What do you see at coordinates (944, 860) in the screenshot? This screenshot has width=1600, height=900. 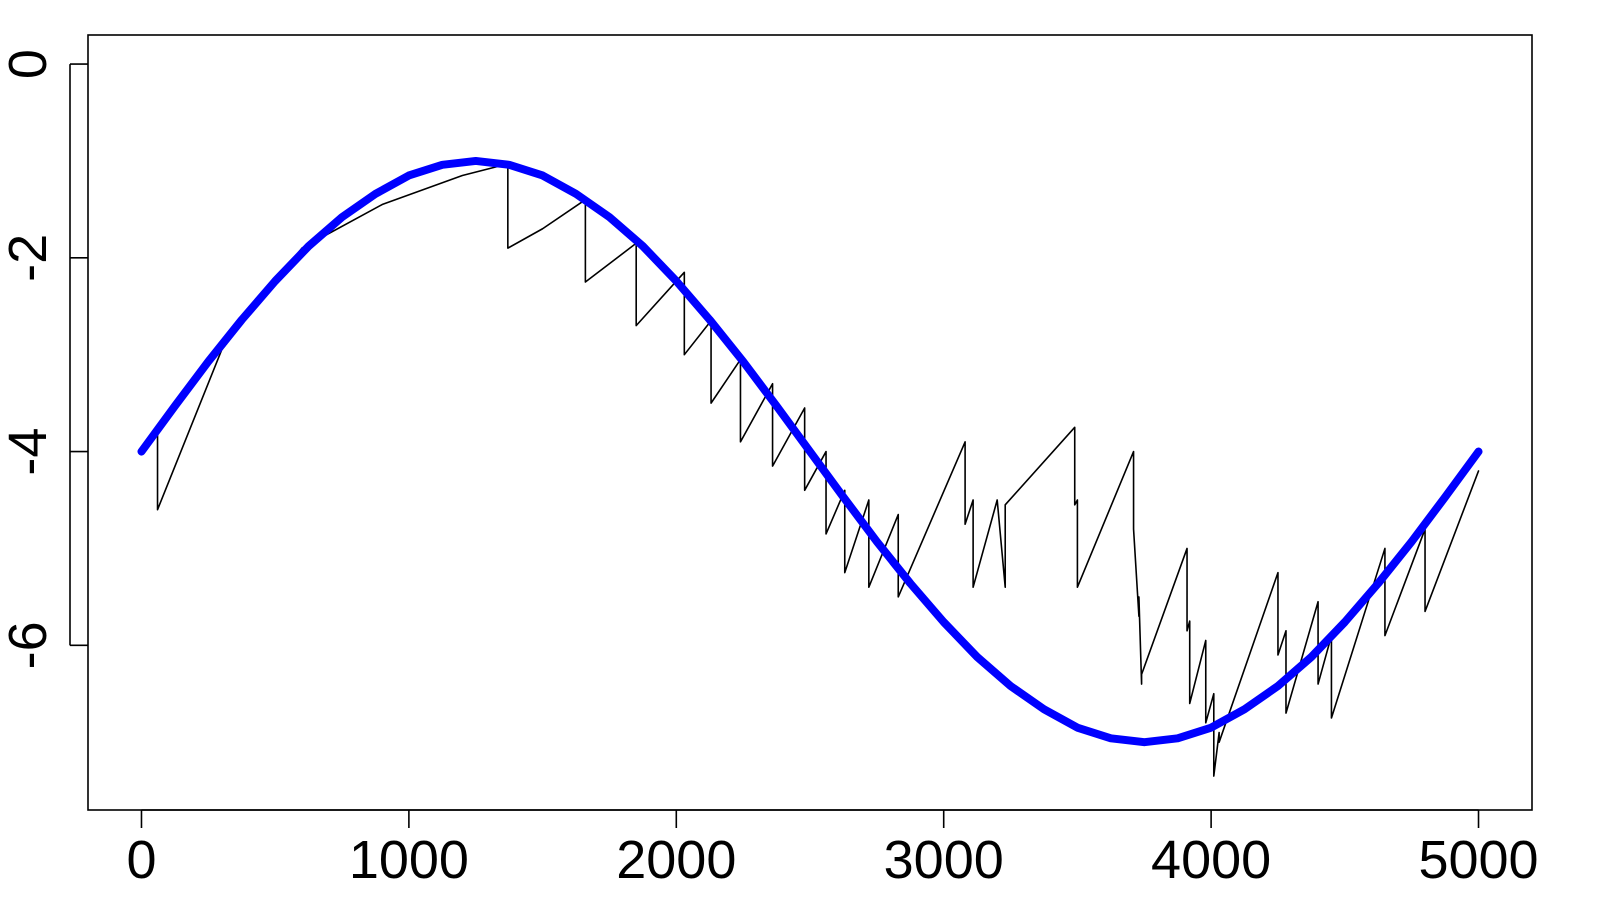 I see `x-tick-label: 3000` at bounding box center [944, 860].